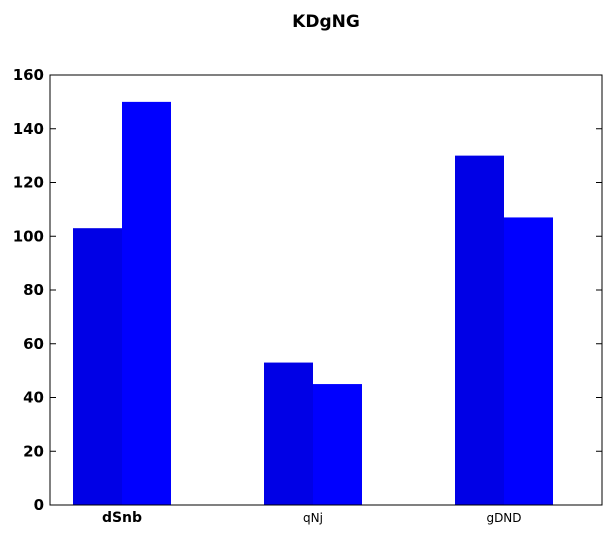  What do you see at coordinates (33, 398) in the screenshot?
I see `y-tick-label: 40` at bounding box center [33, 398].